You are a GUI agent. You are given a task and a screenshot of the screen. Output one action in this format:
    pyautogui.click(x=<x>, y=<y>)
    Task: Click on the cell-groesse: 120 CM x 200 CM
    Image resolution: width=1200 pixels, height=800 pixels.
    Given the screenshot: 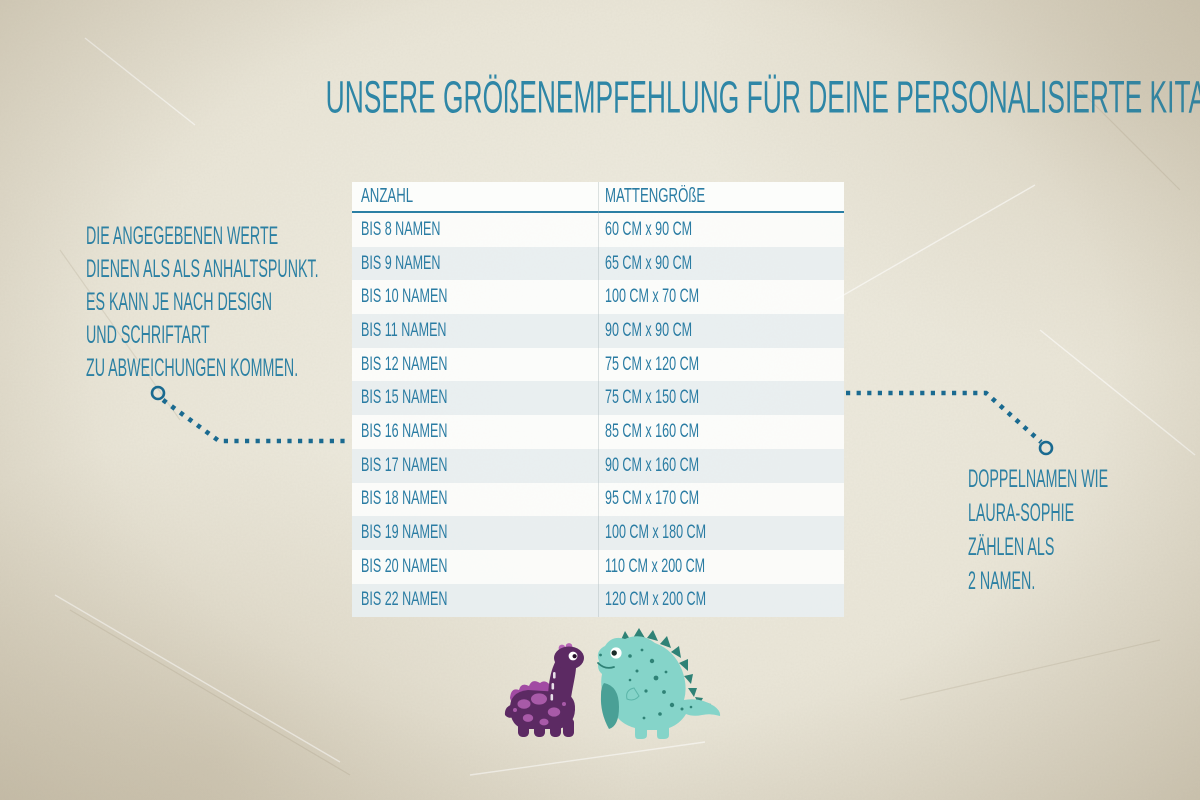 What is the action you would take?
    pyautogui.click(x=656, y=600)
    